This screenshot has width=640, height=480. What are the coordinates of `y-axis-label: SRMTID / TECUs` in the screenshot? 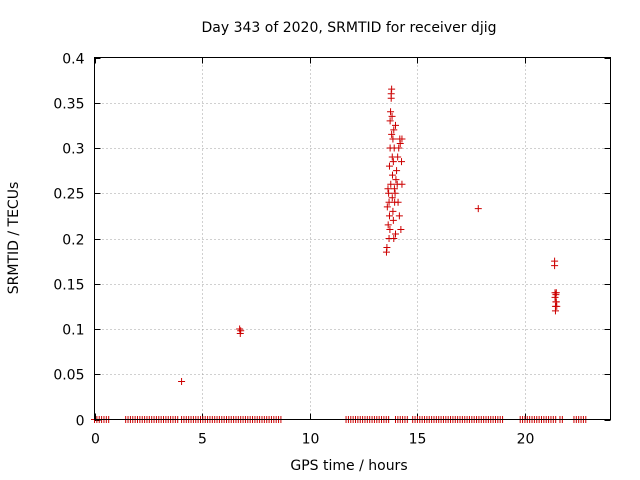 It's located at (14, 238).